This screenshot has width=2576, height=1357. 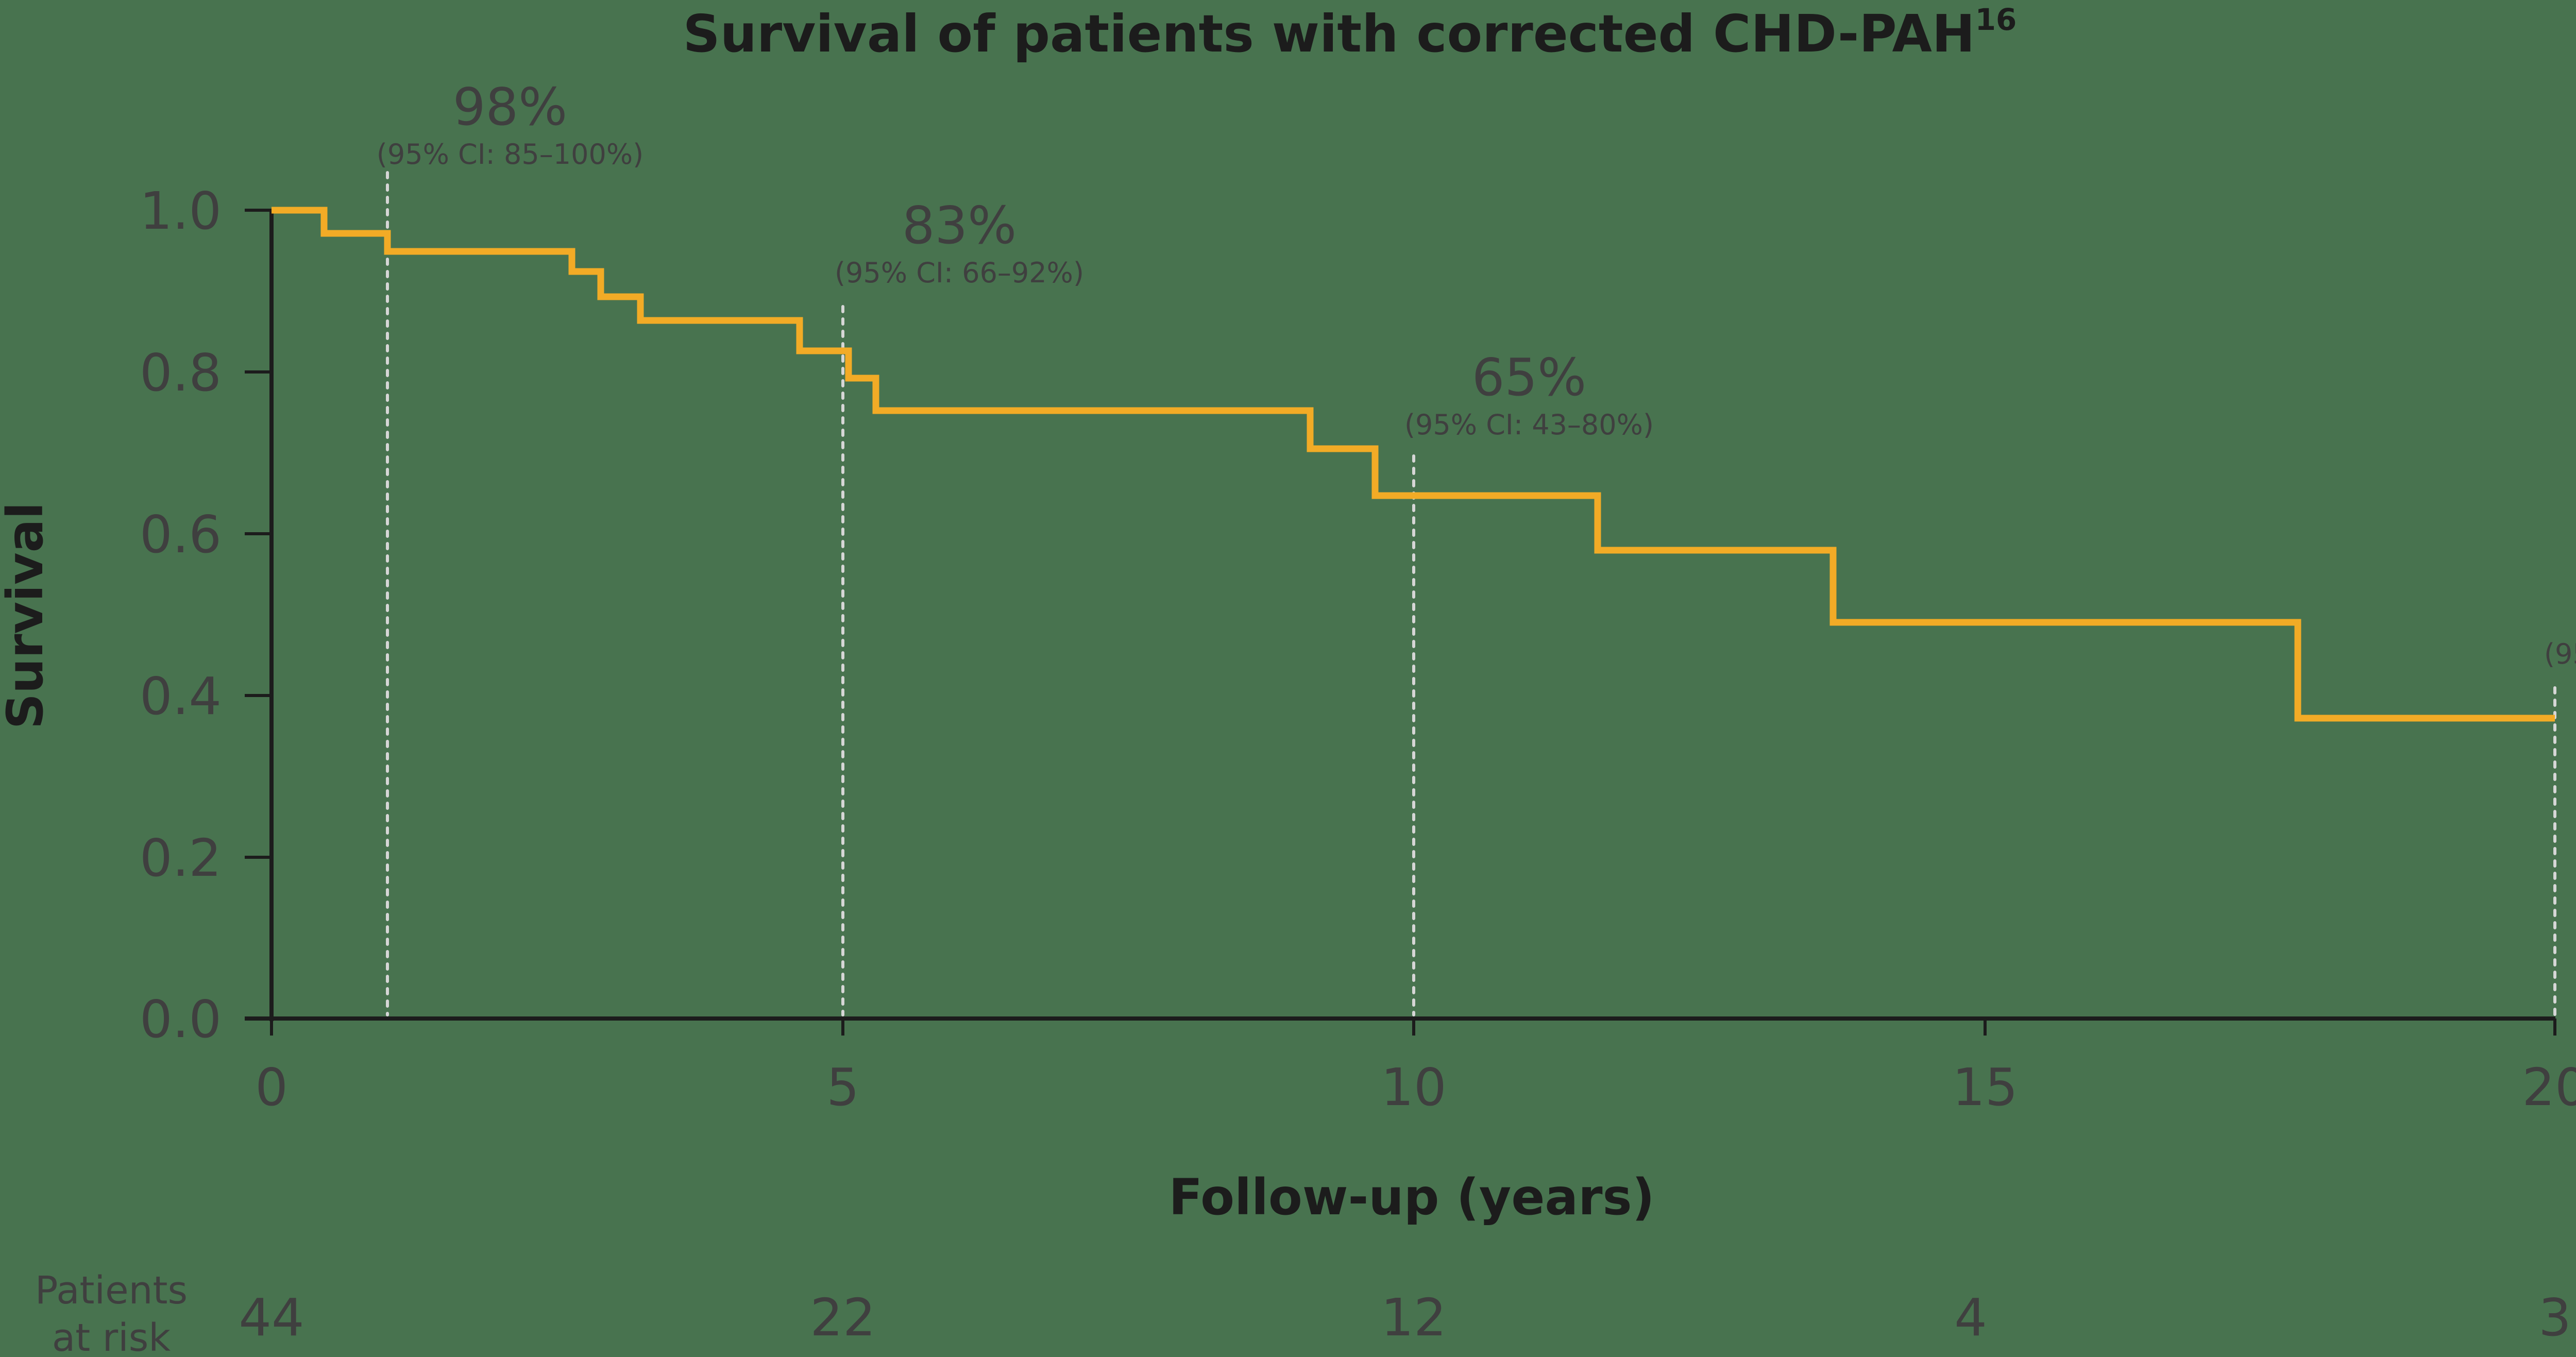 I want to click on y-tick-label: 0.2, so click(x=181, y=858).